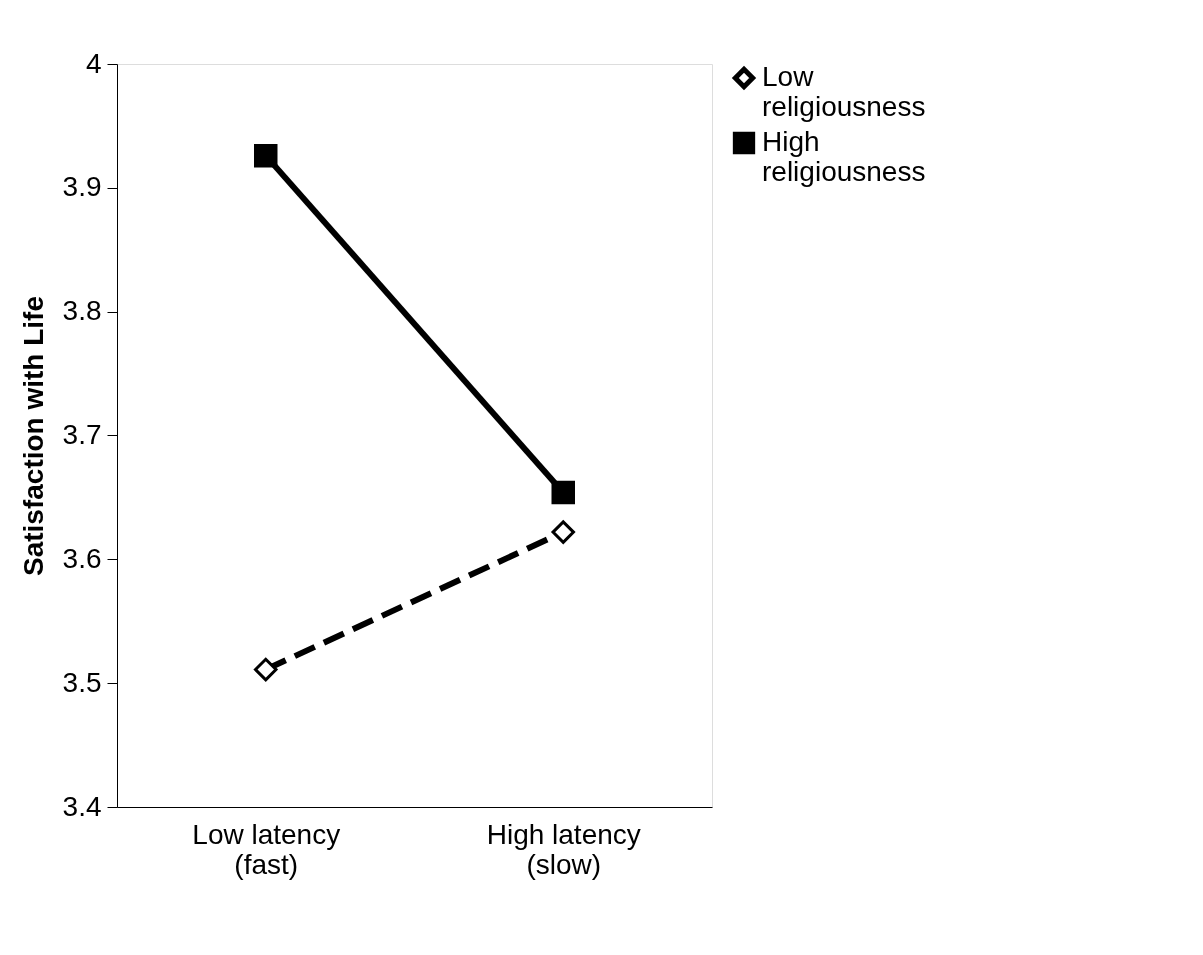  What do you see at coordinates (844, 156) in the screenshot?
I see `legend-label: High religiousness` at bounding box center [844, 156].